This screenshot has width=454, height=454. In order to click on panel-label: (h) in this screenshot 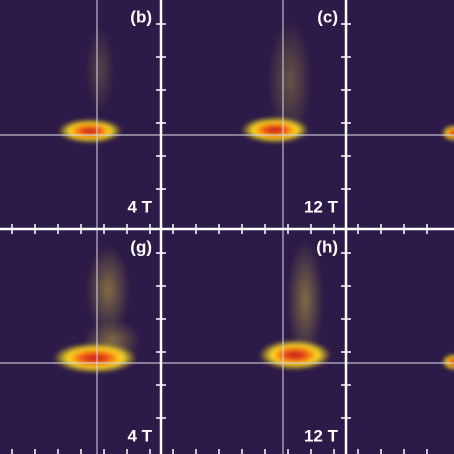, I will do `click(327, 246)`.